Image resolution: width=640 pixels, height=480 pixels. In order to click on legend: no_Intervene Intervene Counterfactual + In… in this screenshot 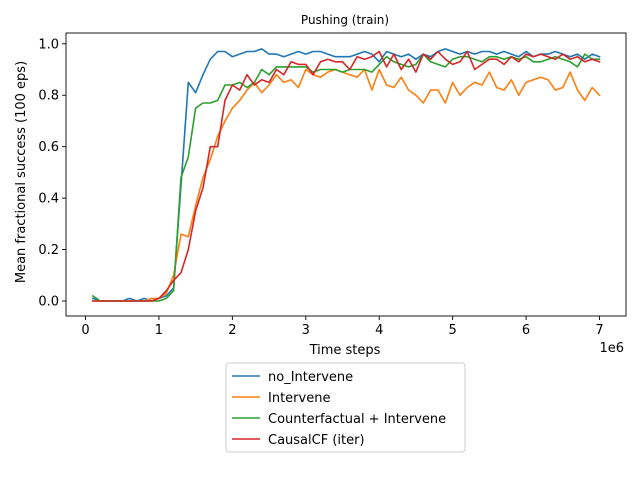, I will do `click(345, 407)`.